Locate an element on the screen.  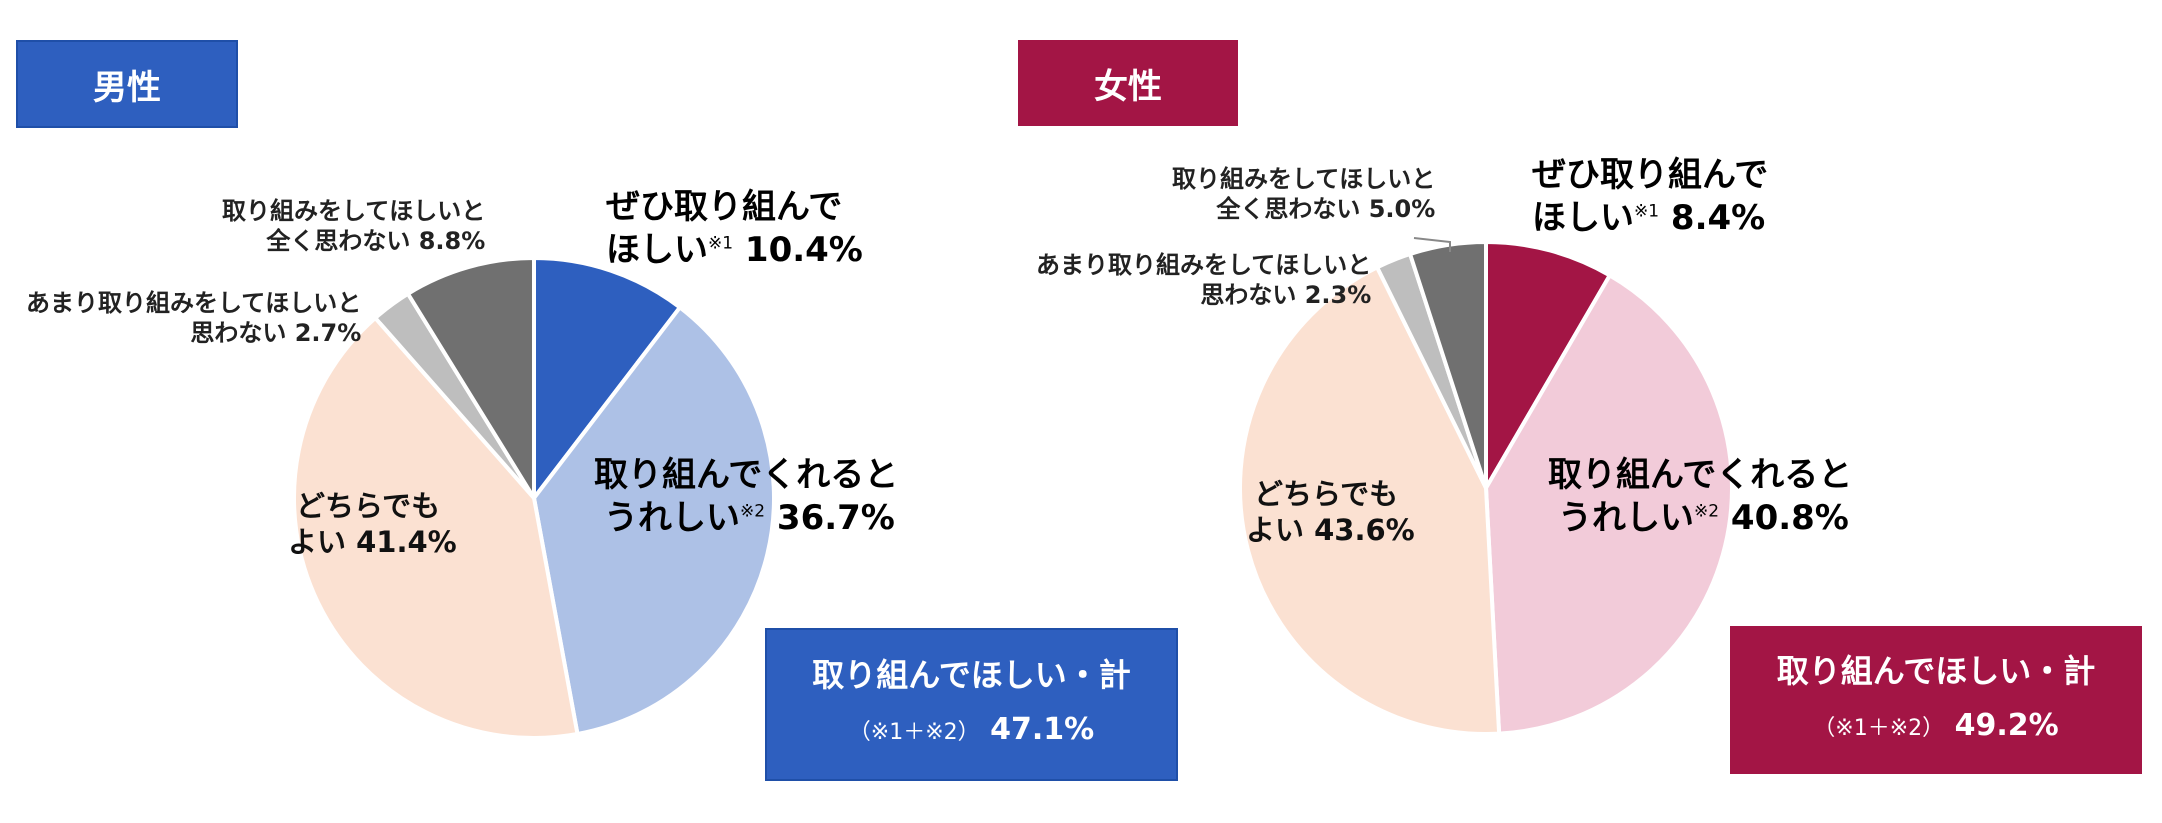
male-label-not-at-all: 取り組みをしてほしいと 全く思わない 8.8% is located at coordinates (353, 226).